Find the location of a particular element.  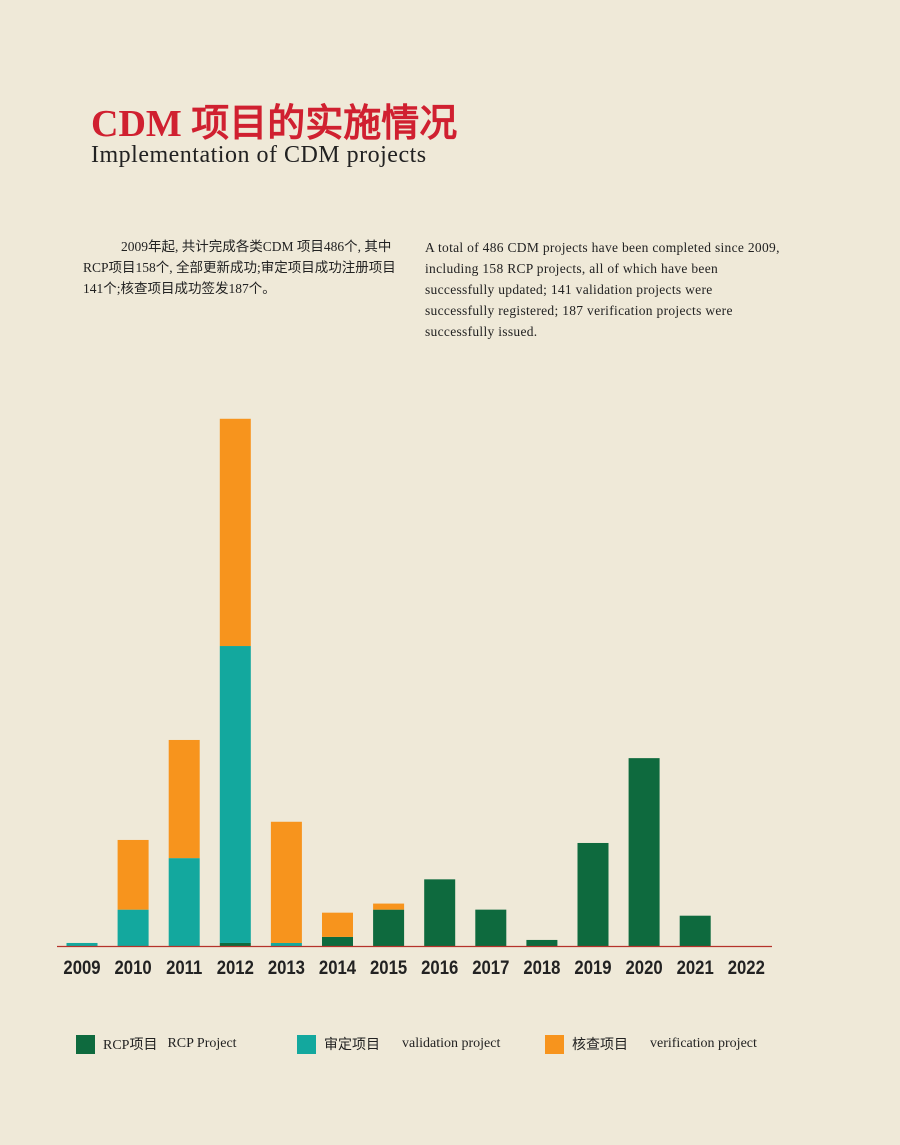

x-tick-label: 2011 is located at coordinates (184, 967).